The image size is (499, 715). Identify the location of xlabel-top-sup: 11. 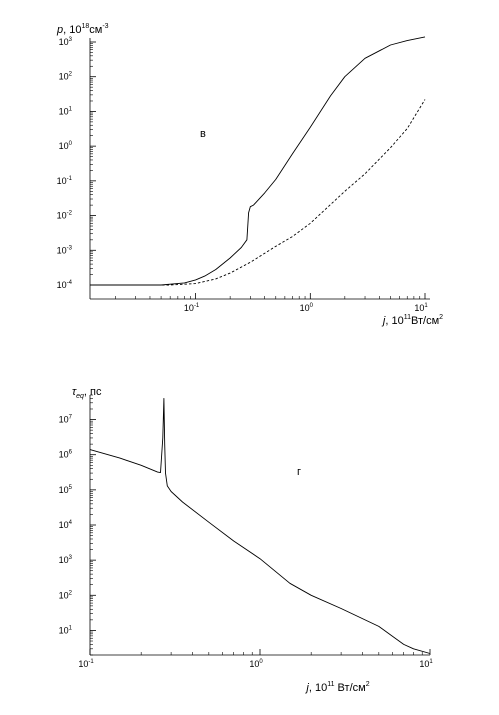
(407, 317).